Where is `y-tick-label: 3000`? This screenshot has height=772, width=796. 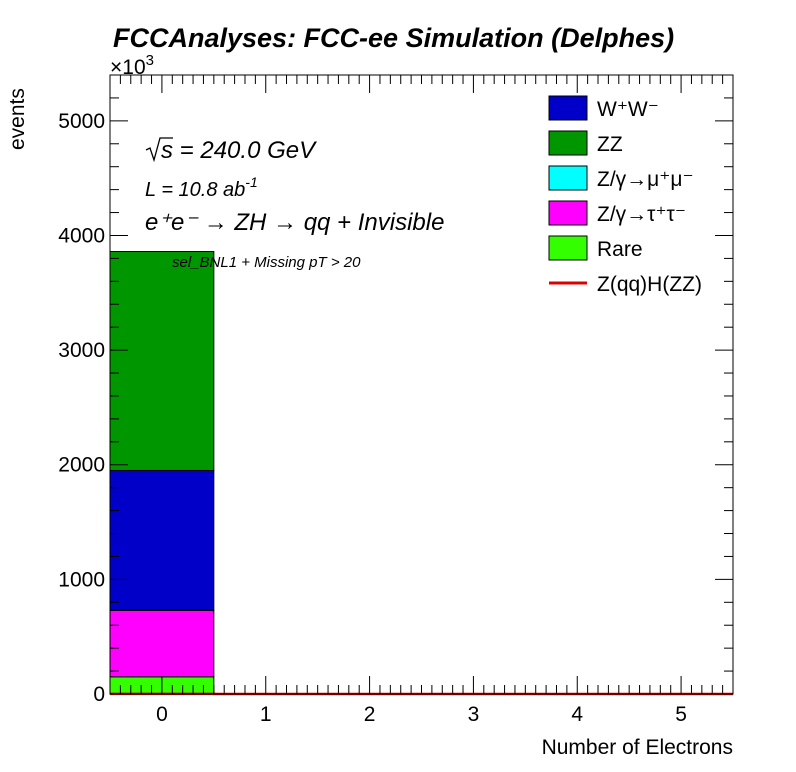 y-tick-label: 3000 is located at coordinates (81, 350).